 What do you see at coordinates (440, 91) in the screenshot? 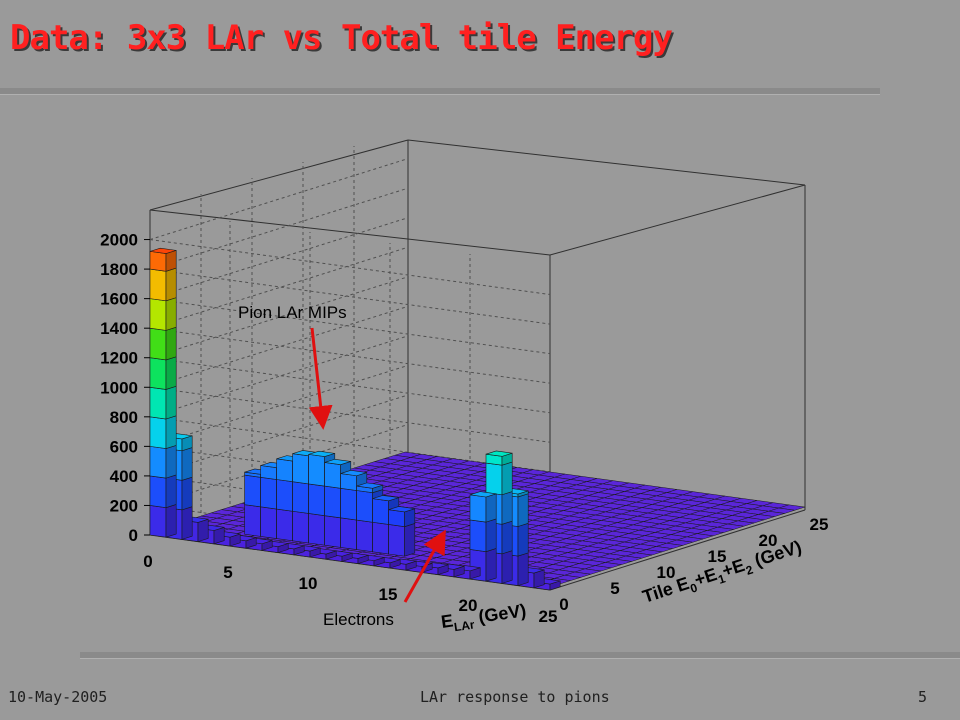
I see `title-divider` at bounding box center [440, 91].